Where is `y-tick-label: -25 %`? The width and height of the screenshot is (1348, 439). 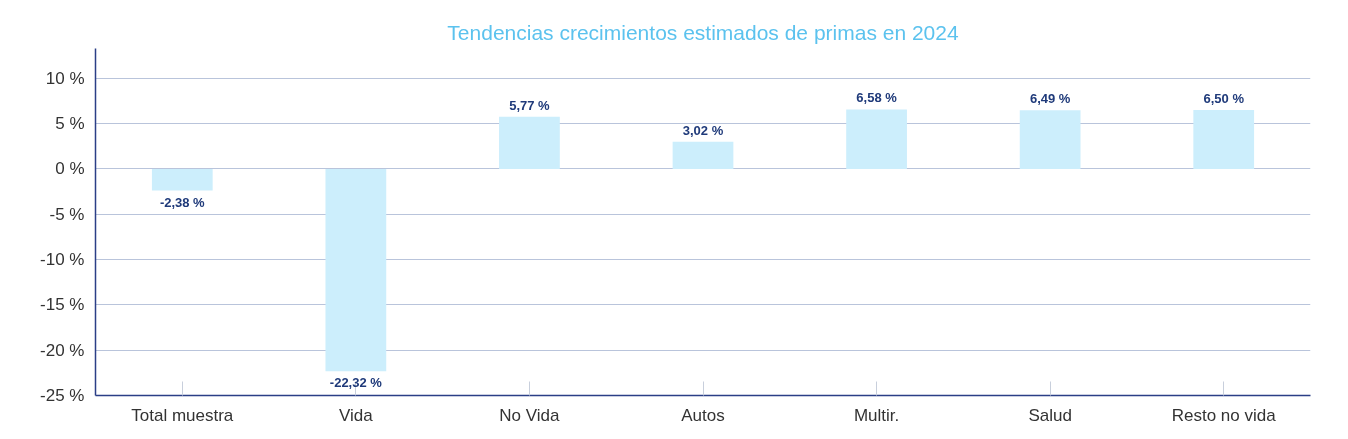 y-tick-label: -25 % is located at coordinates (62, 395).